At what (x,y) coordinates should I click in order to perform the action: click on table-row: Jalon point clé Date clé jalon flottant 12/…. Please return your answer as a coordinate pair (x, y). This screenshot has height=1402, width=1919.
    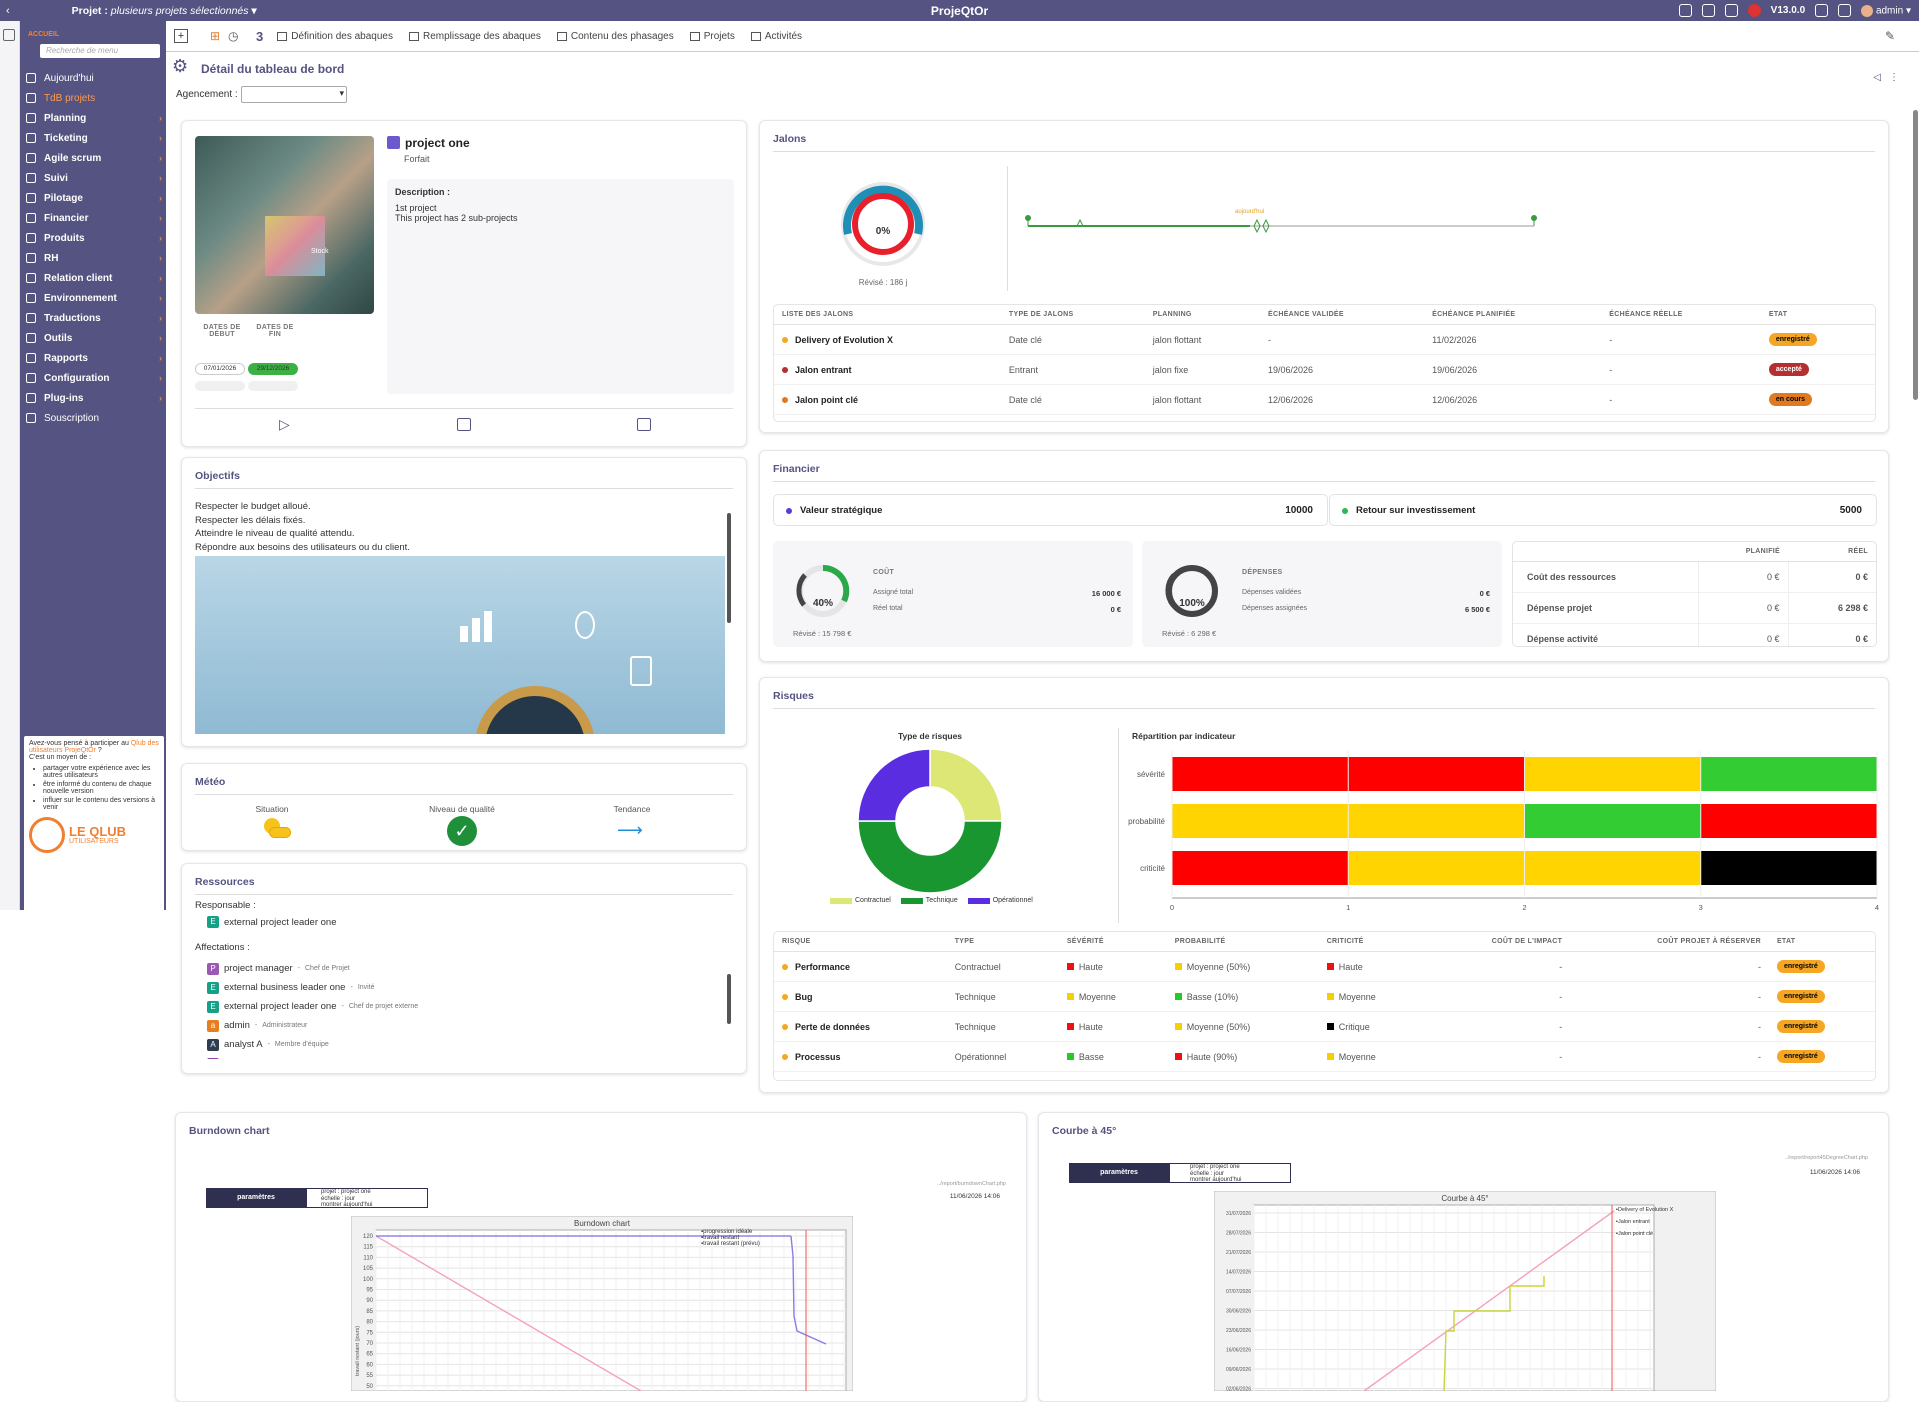
    Looking at the image, I should click on (1324, 399).